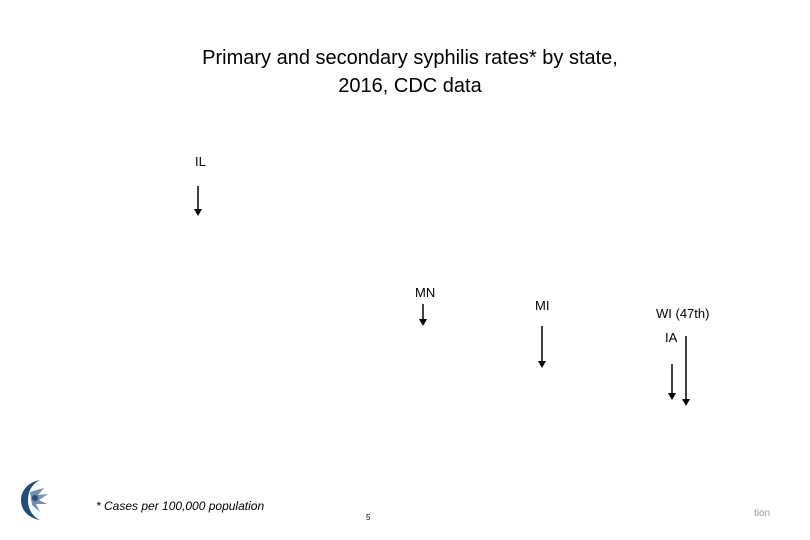  Describe the element at coordinates (180, 506) in the screenshot. I see `footnote: * Cases per 100,000 population` at that location.